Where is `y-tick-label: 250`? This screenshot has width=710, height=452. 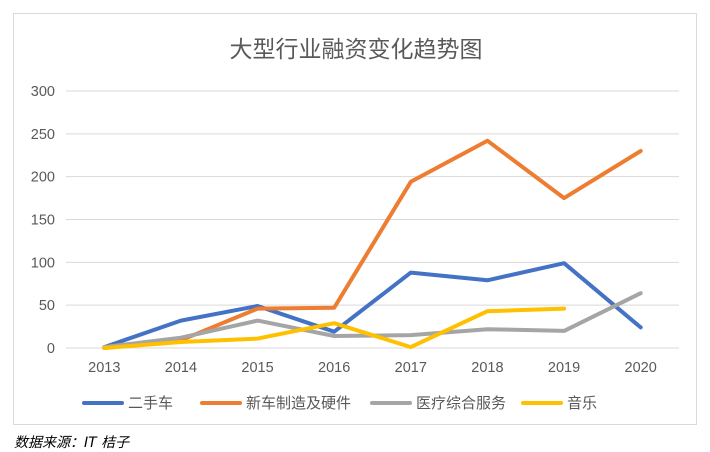 y-tick-label: 250 is located at coordinates (43, 135).